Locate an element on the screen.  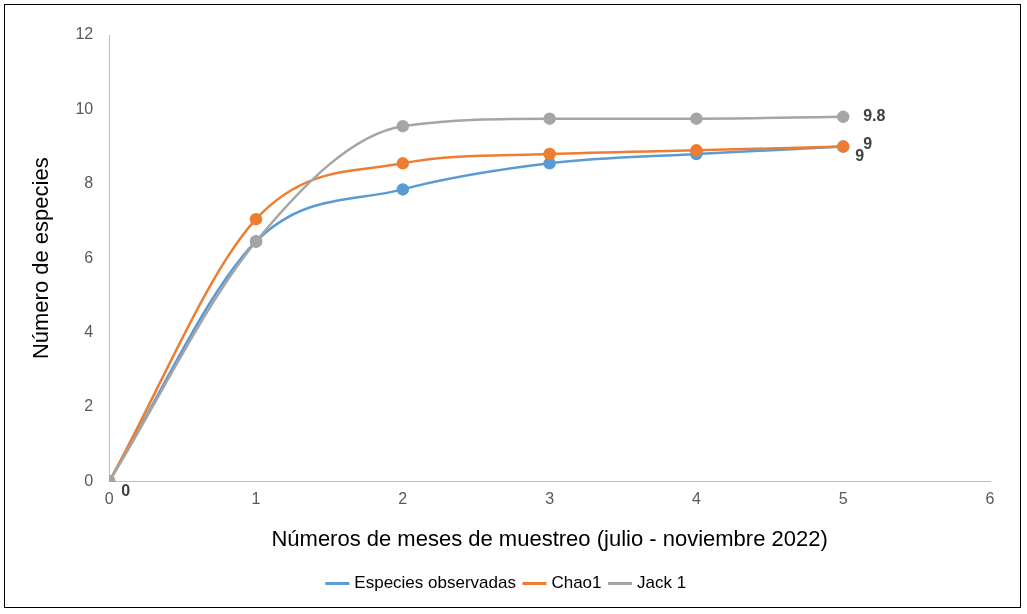
x-tick-label: 2 is located at coordinates (403, 499).